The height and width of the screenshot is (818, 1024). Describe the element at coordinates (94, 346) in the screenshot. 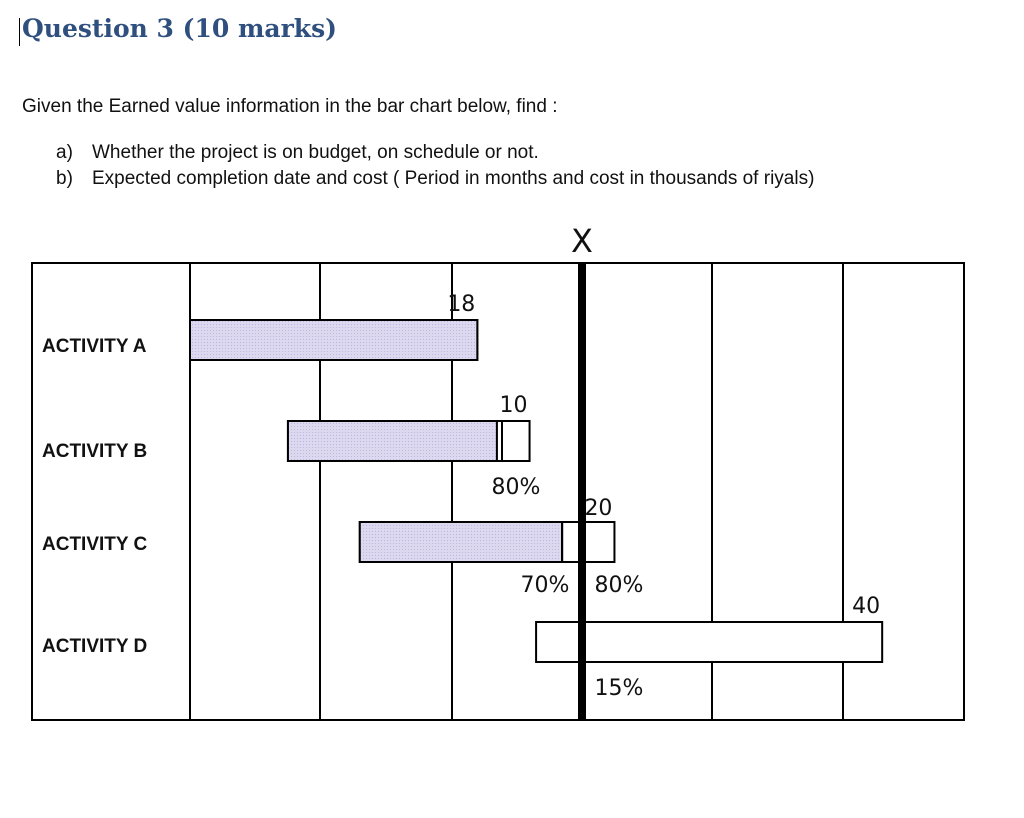

I see `activity-label: ACTIVITY A` at that location.